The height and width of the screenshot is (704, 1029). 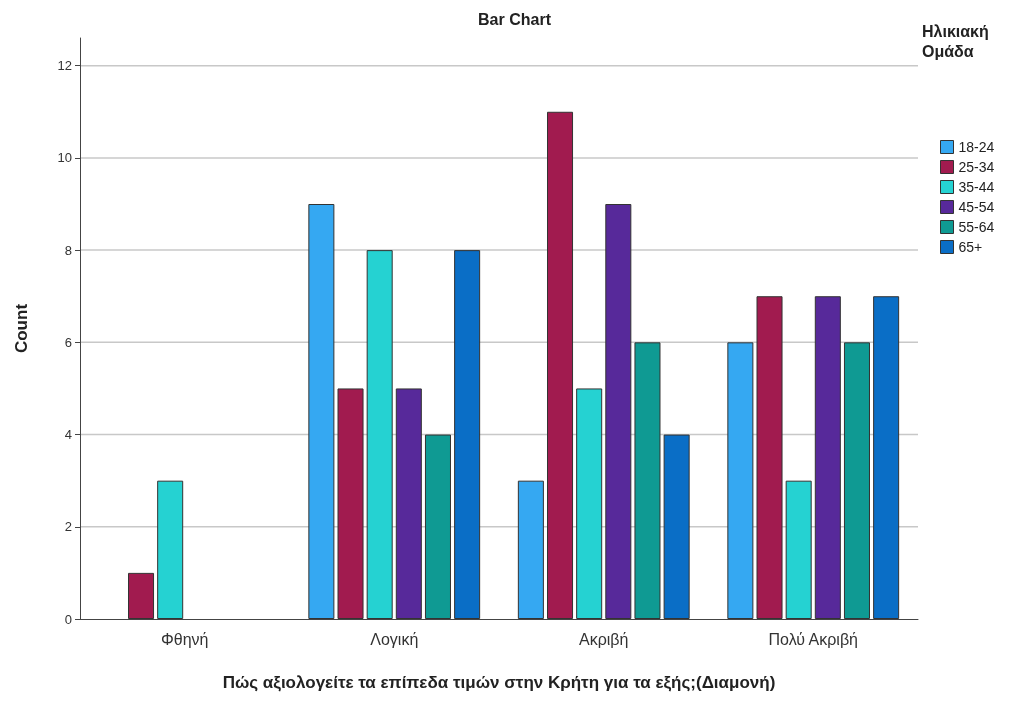 What do you see at coordinates (64, 158) in the screenshot?
I see `y-tick-label: 10` at bounding box center [64, 158].